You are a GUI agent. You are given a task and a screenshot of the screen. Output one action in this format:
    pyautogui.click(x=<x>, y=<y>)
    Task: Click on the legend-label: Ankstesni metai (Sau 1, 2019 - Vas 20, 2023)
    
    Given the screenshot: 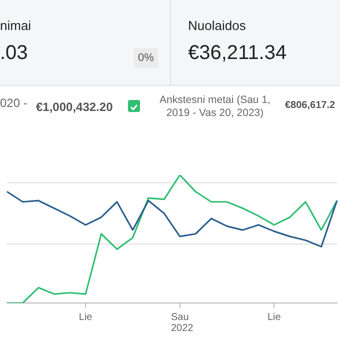 What is the action you would take?
    pyautogui.click(x=215, y=107)
    